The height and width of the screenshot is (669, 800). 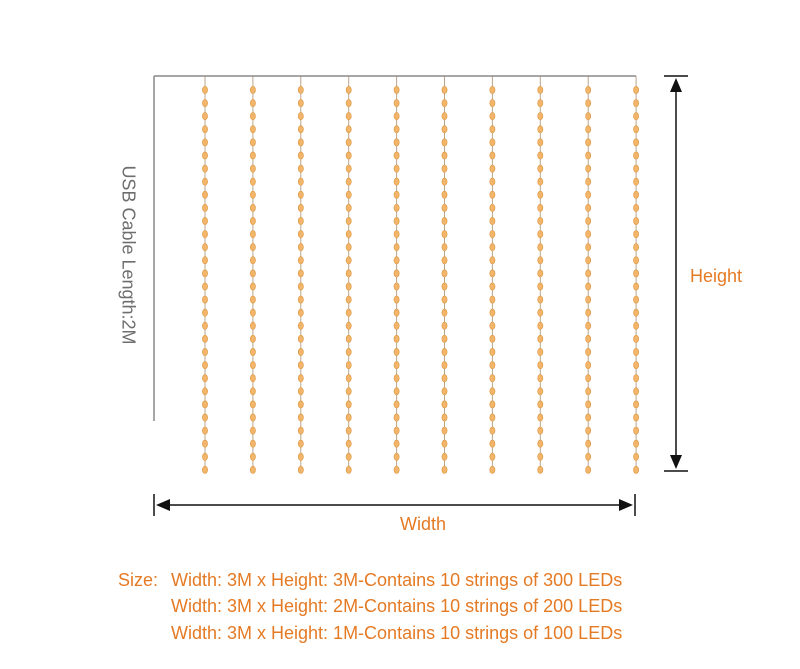 What do you see at coordinates (128, 254) in the screenshot?
I see `cable-label: USB Cable Length:2M` at bounding box center [128, 254].